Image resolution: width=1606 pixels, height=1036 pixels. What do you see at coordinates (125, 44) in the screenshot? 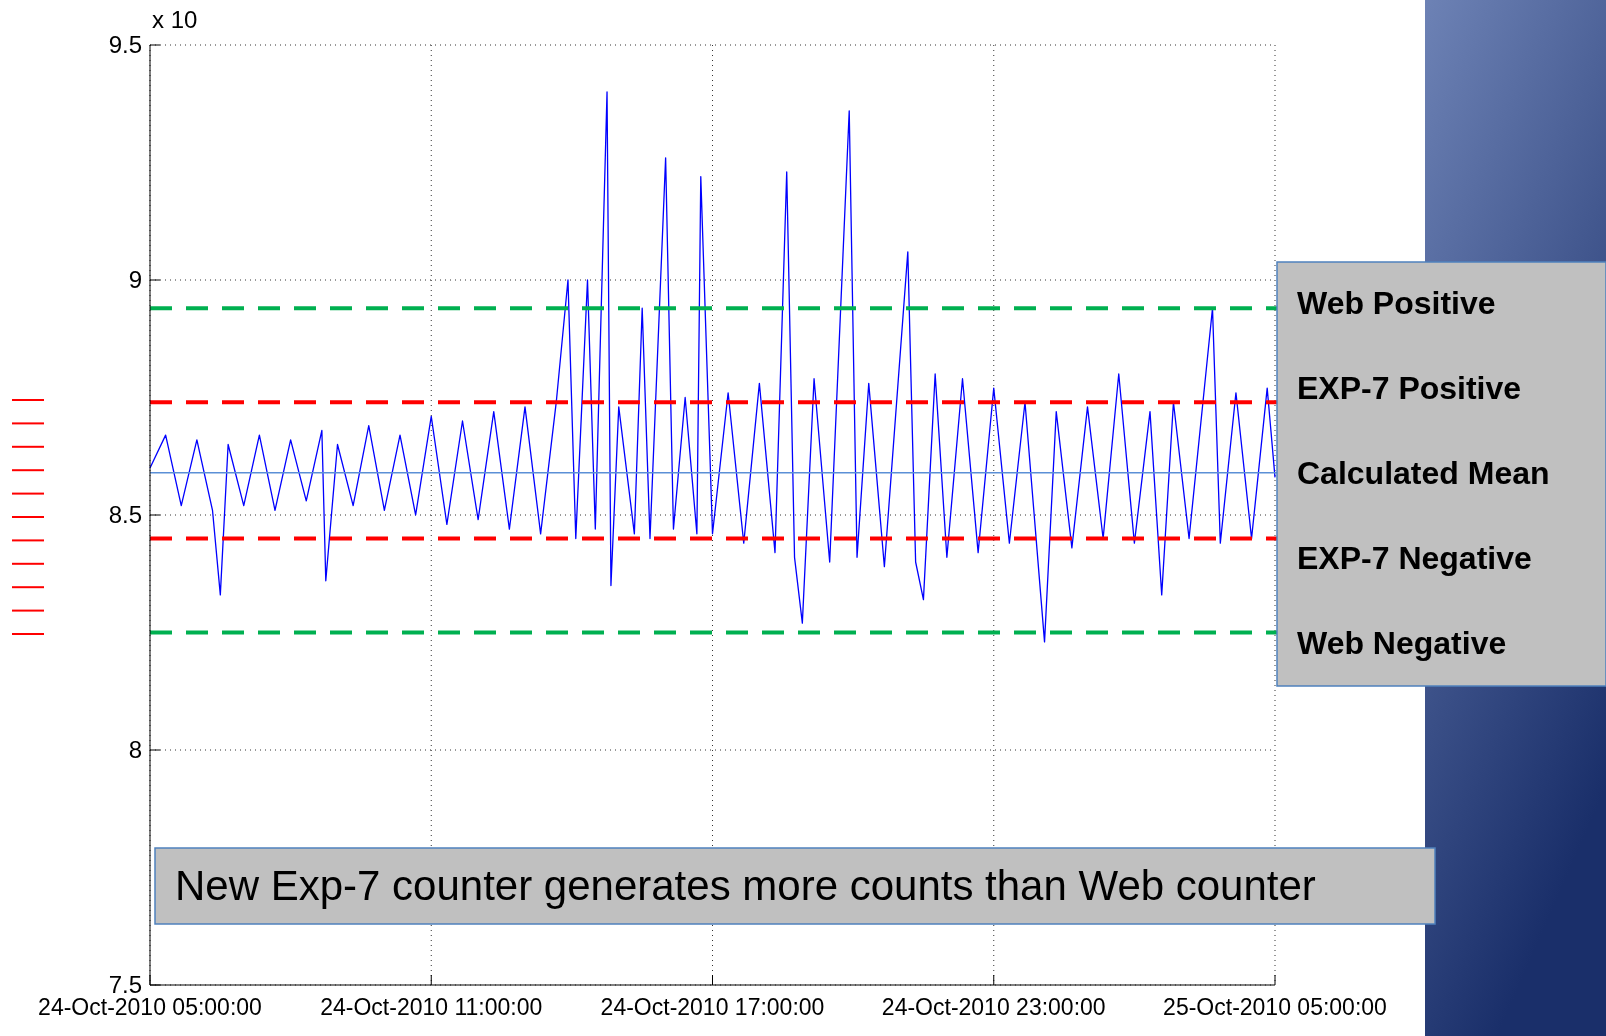
I see `y-tick-label: 9.5` at bounding box center [125, 44].